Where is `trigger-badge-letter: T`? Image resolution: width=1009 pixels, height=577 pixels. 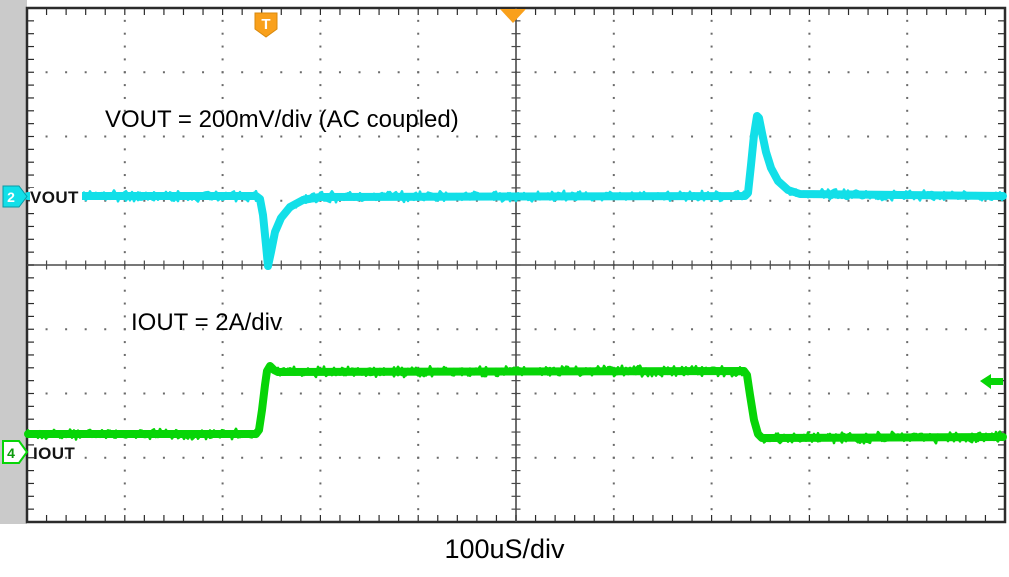
trigger-badge-letter: T is located at coordinates (265, 24).